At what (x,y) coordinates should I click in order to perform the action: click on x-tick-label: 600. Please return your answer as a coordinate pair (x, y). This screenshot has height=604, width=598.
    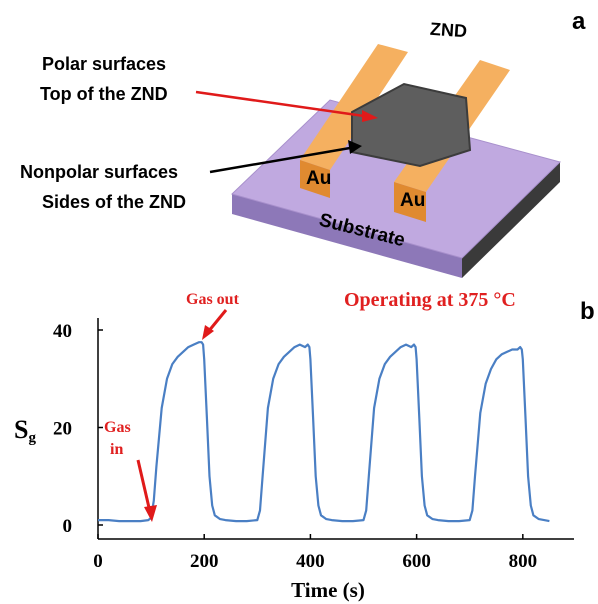
    Looking at the image, I should click on (416, 561).